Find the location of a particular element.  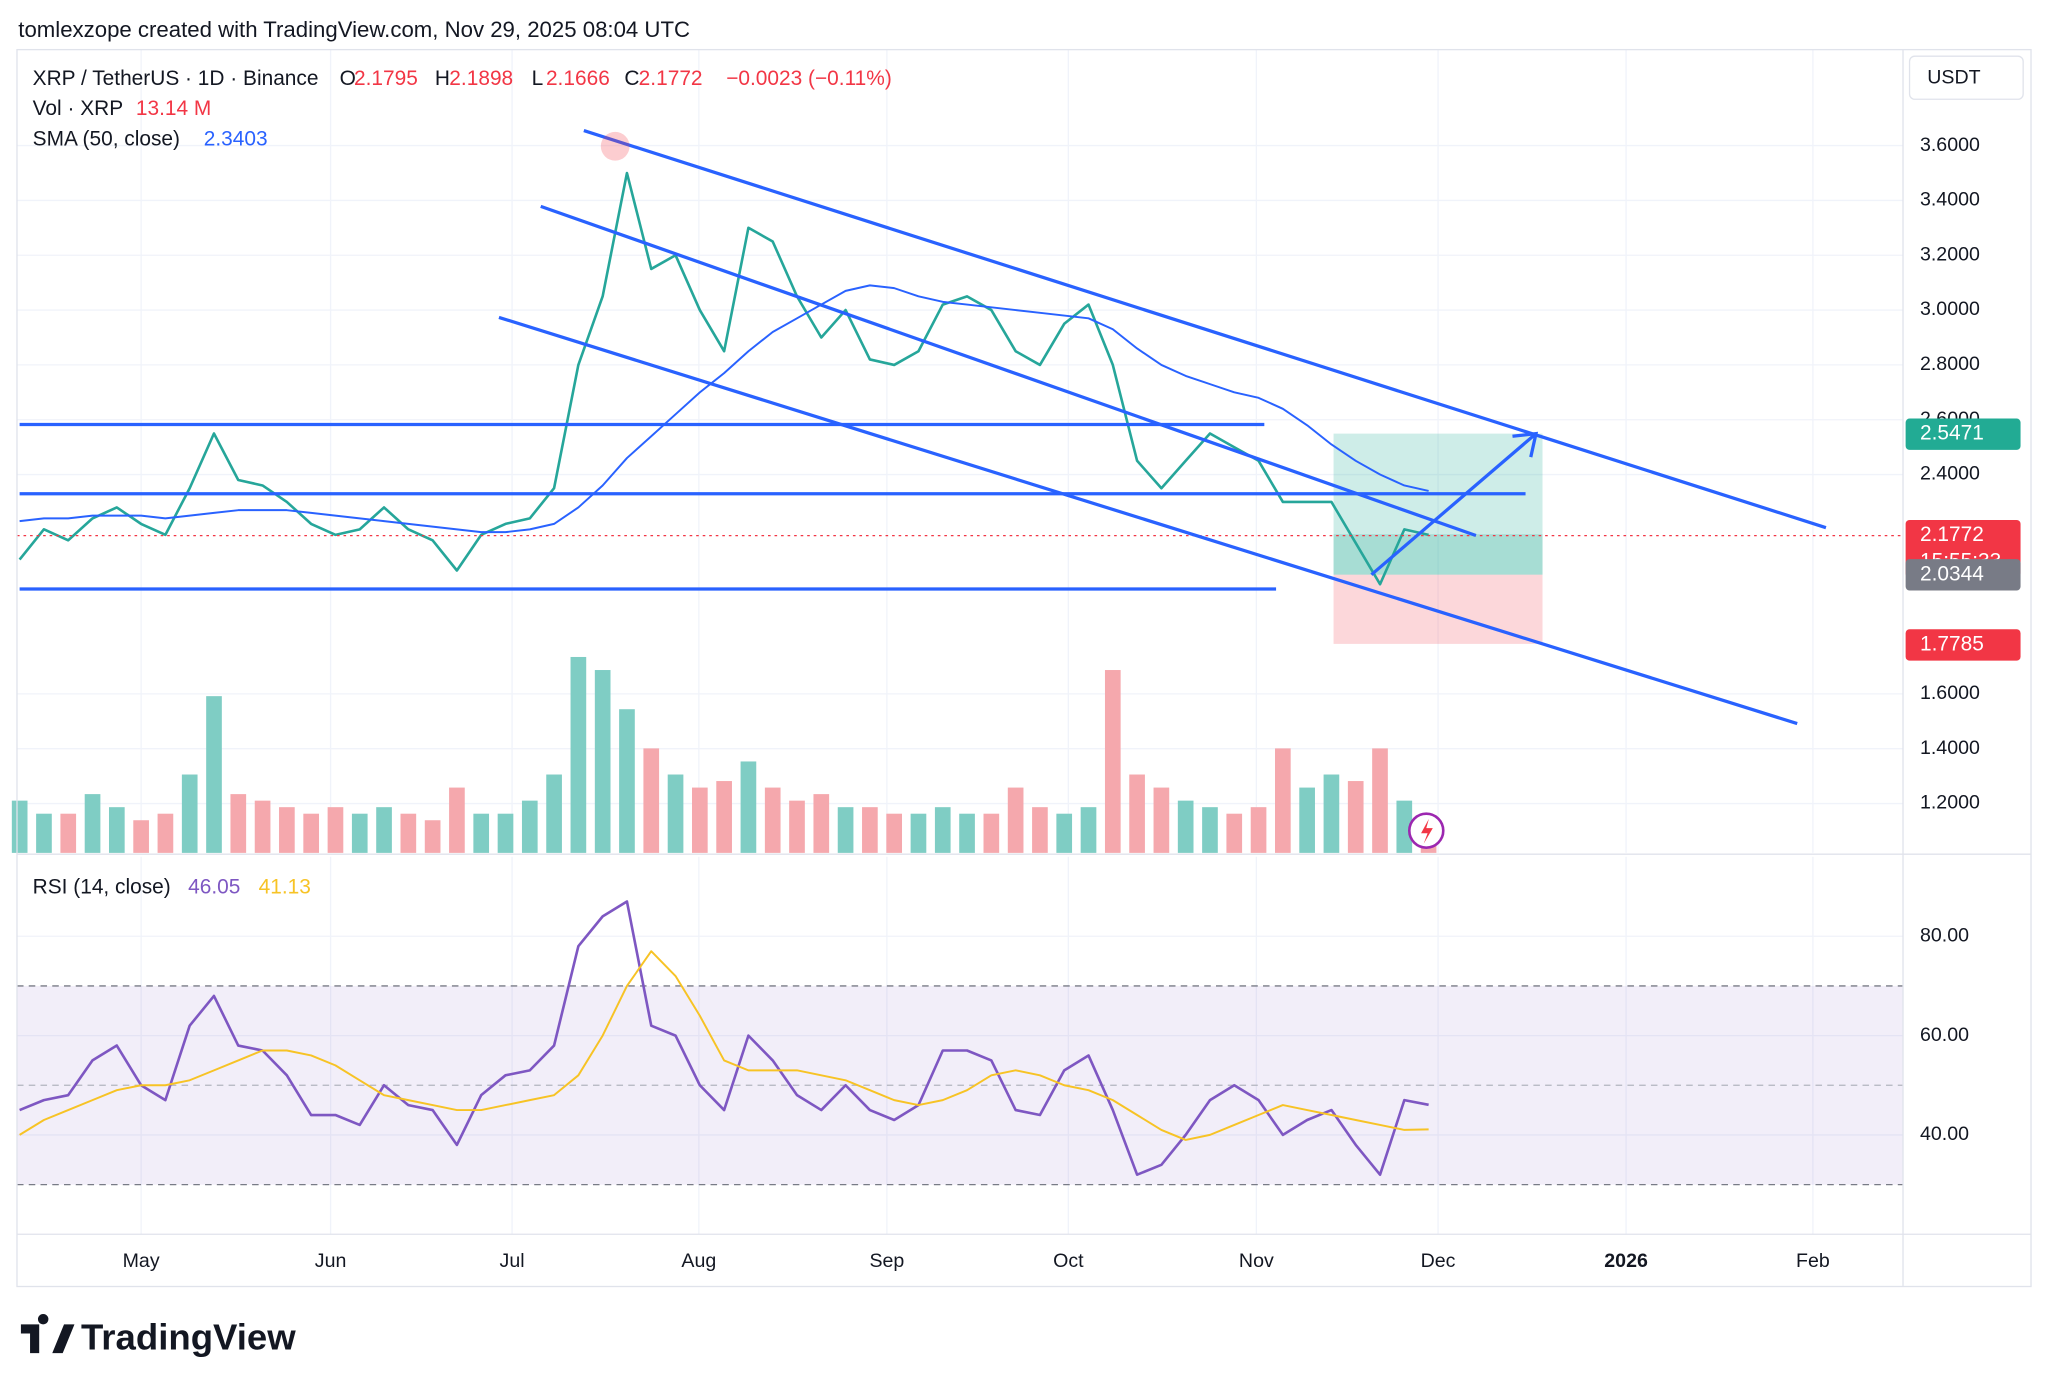

sma-title: SMA (50, close) is located at coordinates (106, 138).